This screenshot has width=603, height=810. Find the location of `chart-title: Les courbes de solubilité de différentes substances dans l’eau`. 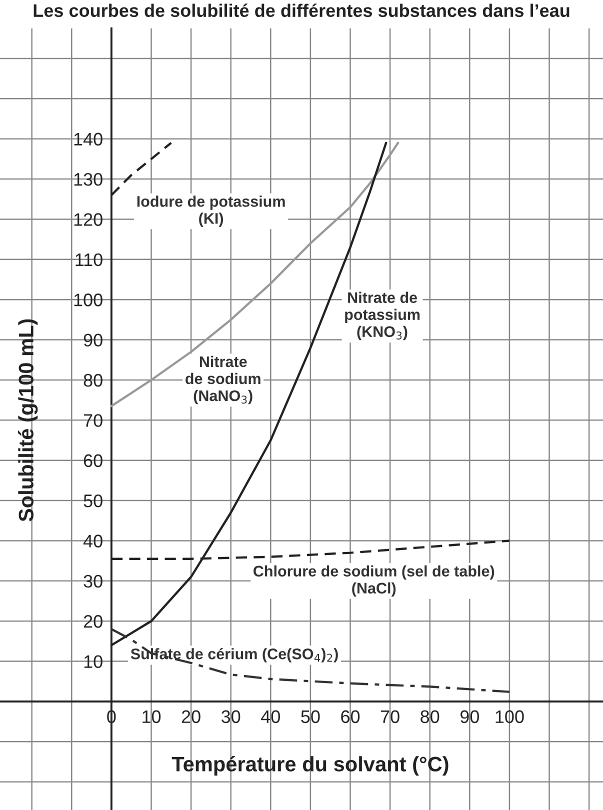

chart-title: Les courbes de solubilité de différentes substances dans l’eau is located at coordinates (302, 10).